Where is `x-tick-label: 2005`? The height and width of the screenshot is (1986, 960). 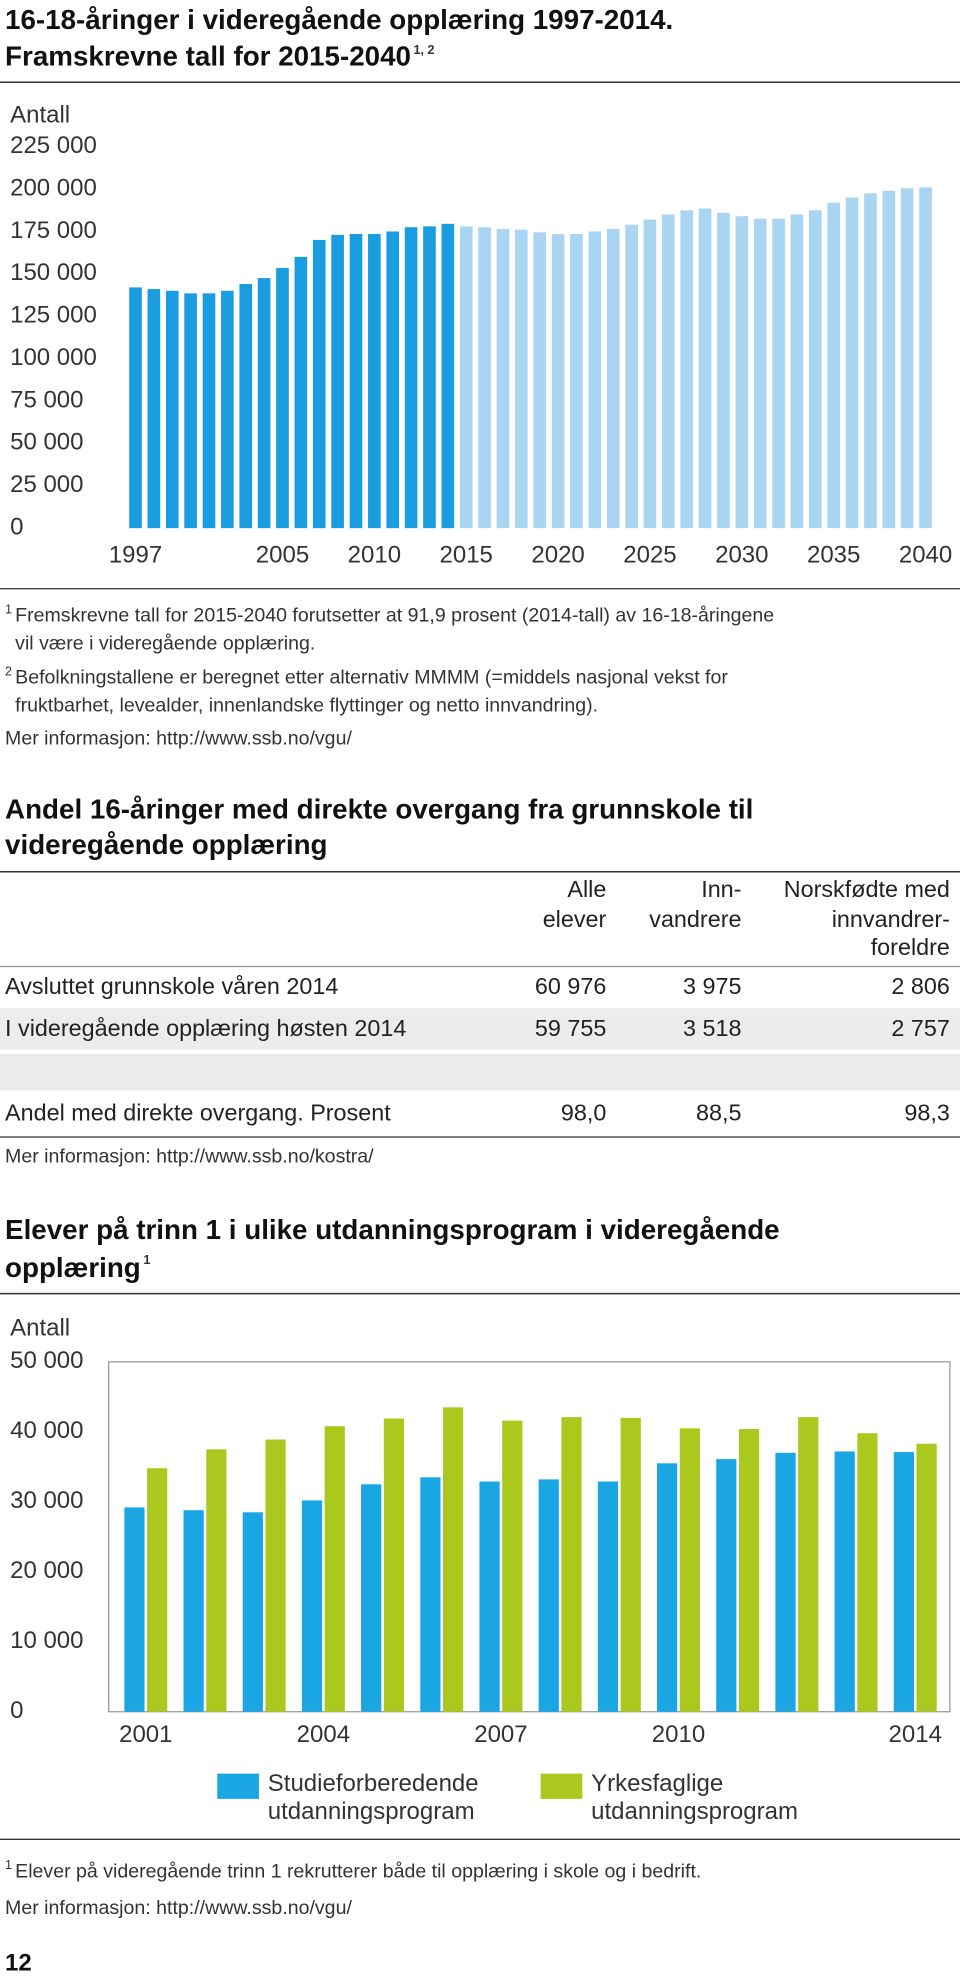 x-tick-label: 2005 is located at coordinates (282, 554).